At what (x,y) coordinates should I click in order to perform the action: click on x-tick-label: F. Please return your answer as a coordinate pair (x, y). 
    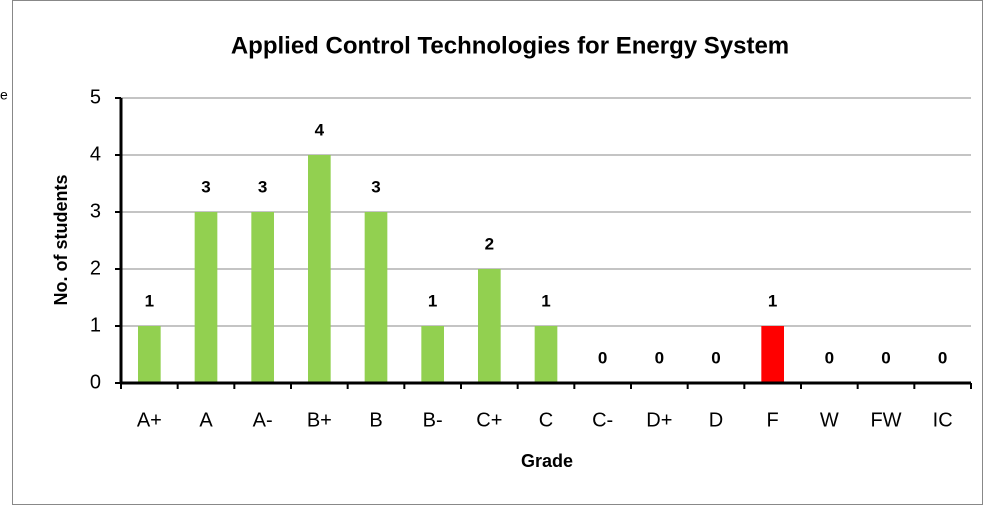
    Looking at the image, I should click on (773, 420).